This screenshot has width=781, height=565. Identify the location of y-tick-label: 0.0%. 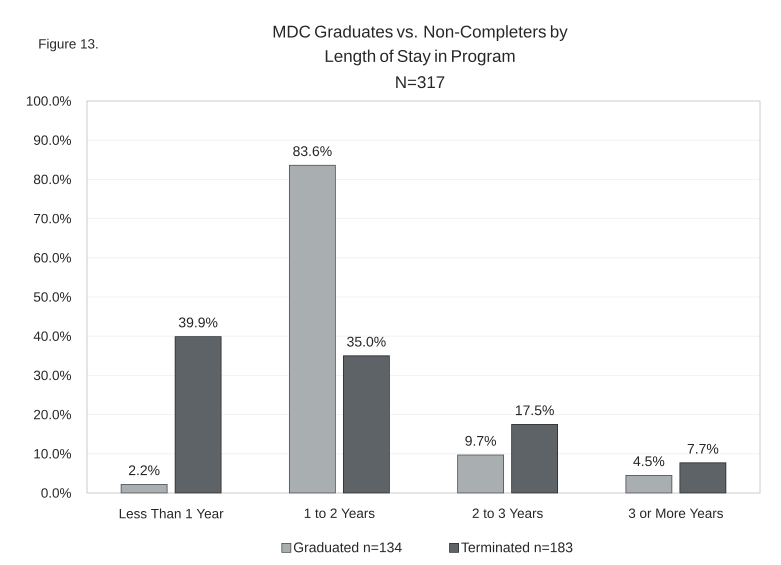
(56, 493).